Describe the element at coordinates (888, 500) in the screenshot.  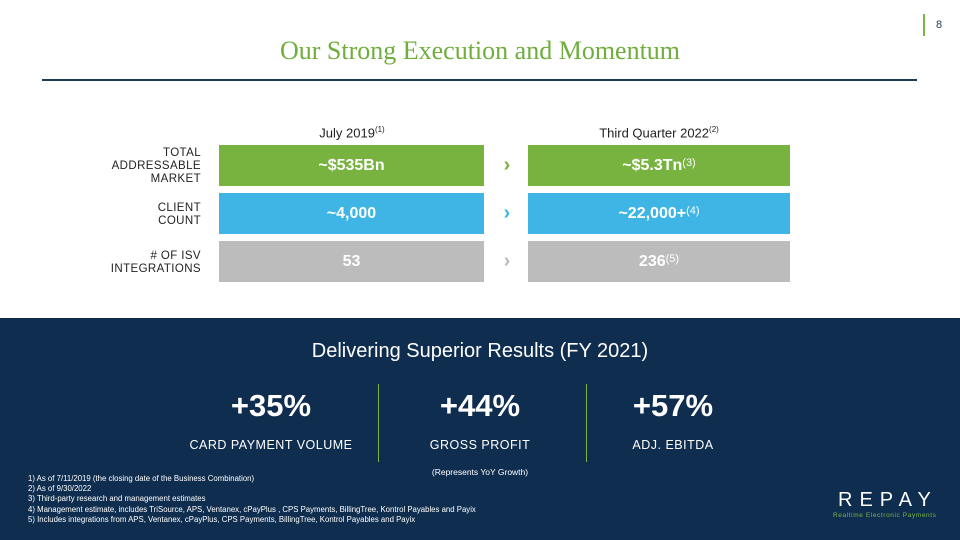
I see `repay-logo: REPAY` at that location.